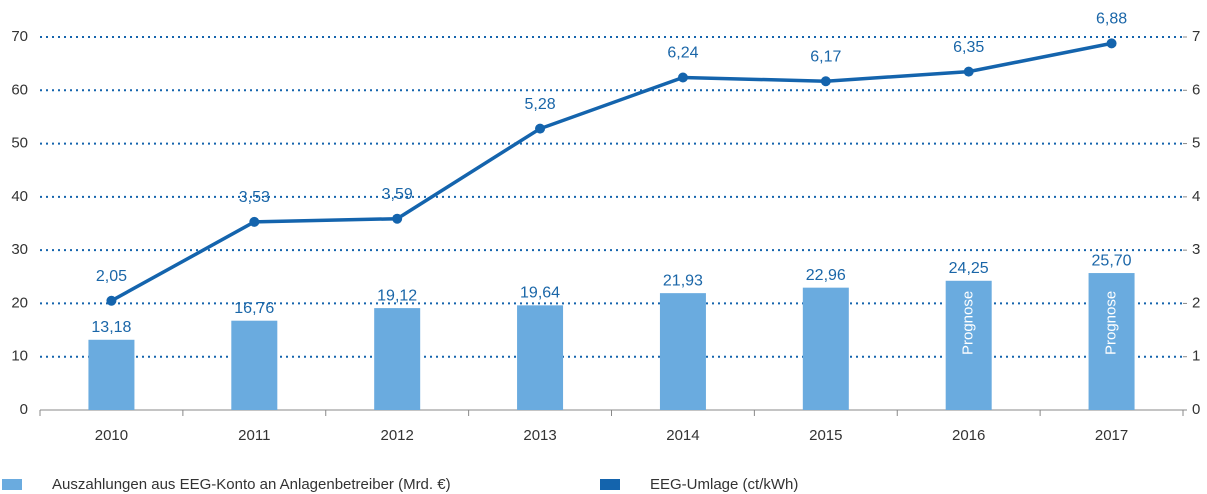 The width and height of the screenshot is (1207, 494). What do you see at coordinates (1112, 260) in the screenshot?
I see `bar-value-label: 25,70` at bounding box center [1112, 260].